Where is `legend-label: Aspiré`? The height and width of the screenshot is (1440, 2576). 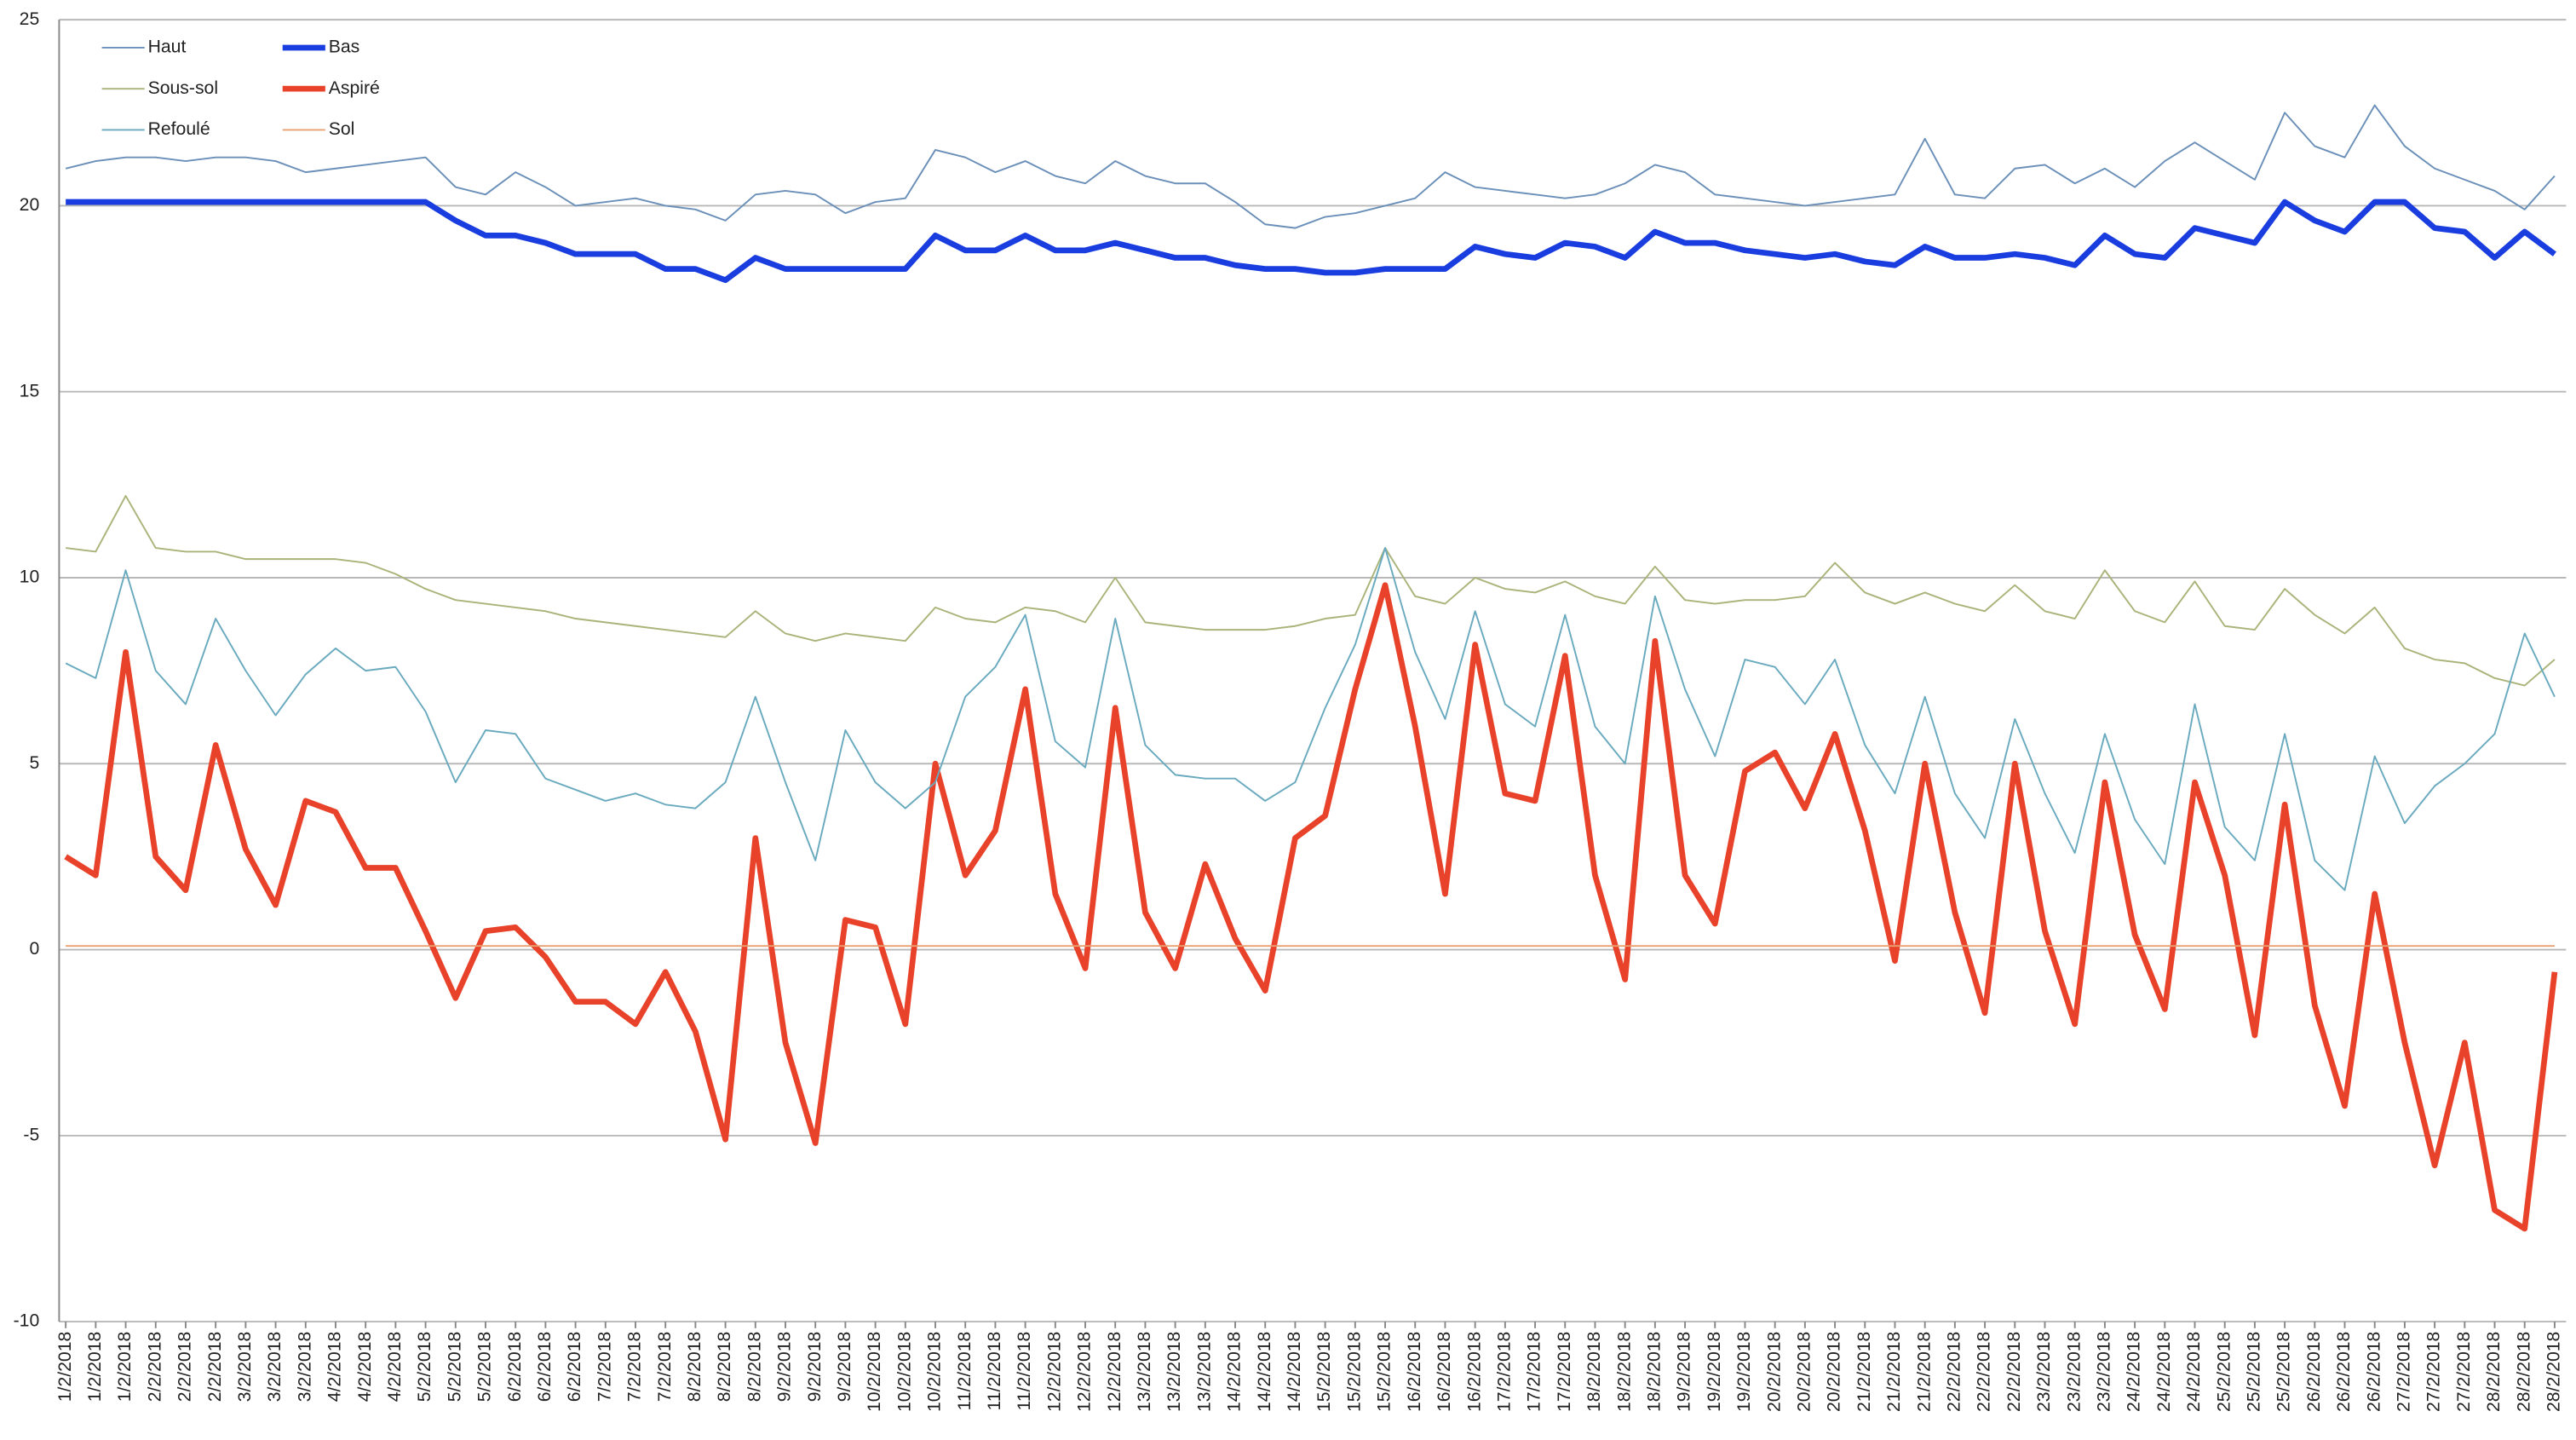 legend-label: Aspiré is located at coordinates (354, 88).